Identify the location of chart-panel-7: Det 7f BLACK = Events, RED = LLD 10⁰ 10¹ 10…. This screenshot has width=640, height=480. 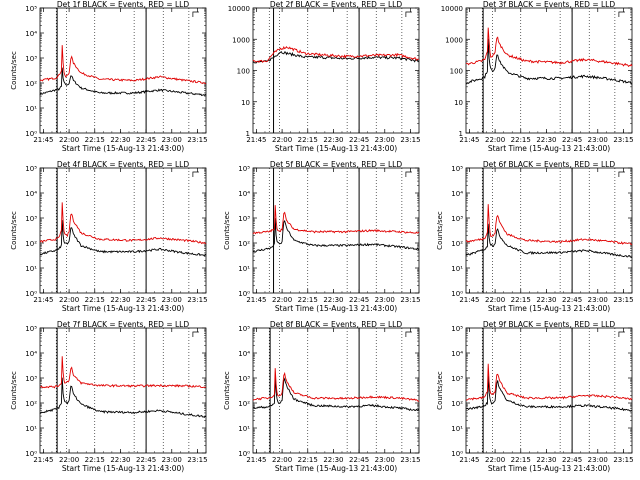
(109, 396).